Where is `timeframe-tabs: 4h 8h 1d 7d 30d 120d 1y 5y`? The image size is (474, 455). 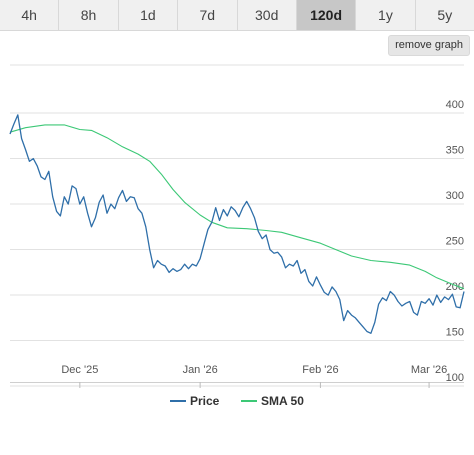 timeframe-tabs: 4h 8h 1d 7d 30d 120d 1y 5y is located at coordinates (237, 15).